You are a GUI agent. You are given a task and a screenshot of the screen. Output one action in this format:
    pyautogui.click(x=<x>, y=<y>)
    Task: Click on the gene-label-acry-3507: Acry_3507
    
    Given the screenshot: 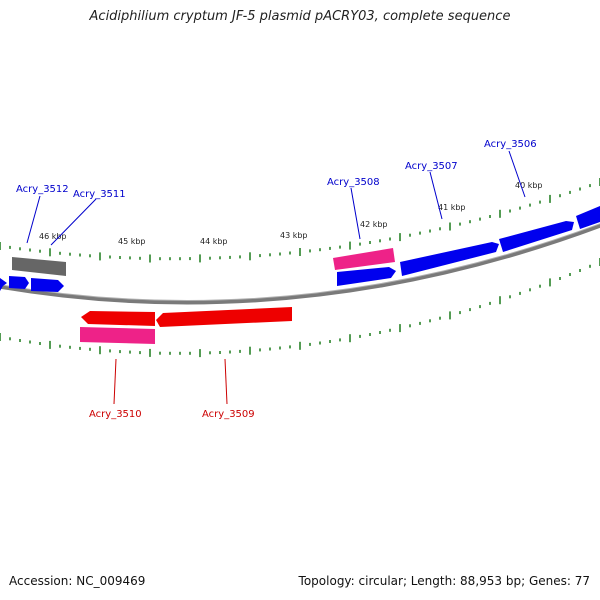 What is the action you would take?
    pyautogui.click(x=431, y=166)
    